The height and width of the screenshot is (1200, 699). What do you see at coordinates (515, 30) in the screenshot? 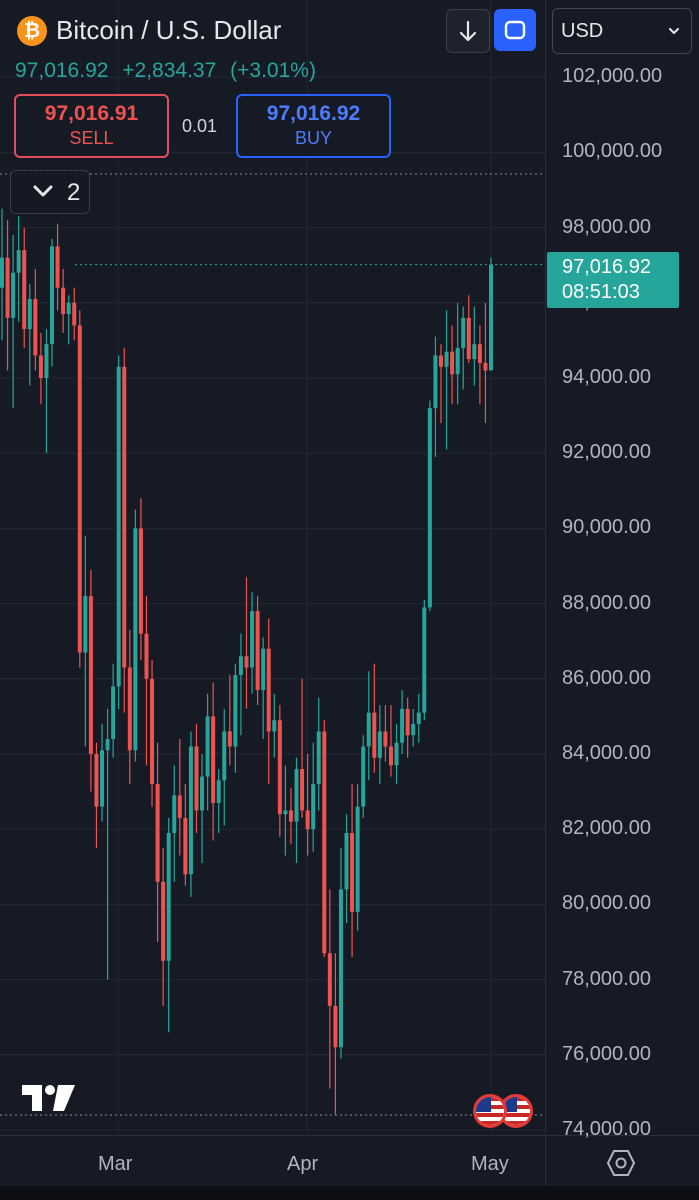
I see `fullscreen-button` at bounding box center [515, 30].